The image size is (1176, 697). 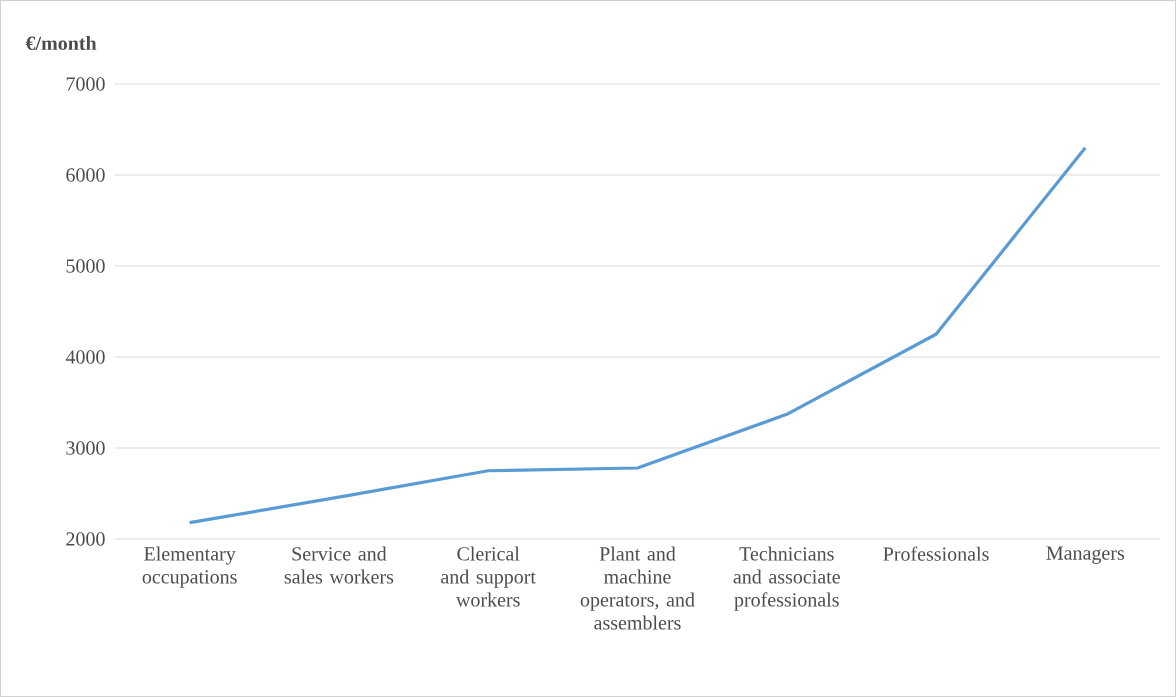 What do you see at coordinates (85, 539) in the screenshot?
I see `y-tick-label: 2000` at bounding box center [85, 539].